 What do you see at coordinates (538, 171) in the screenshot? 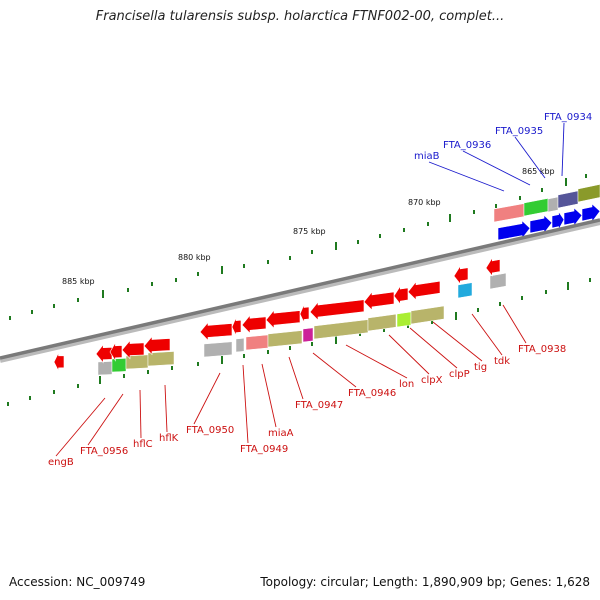
I see `scale-label: 865 kbp` at bounding box center [538, 171].